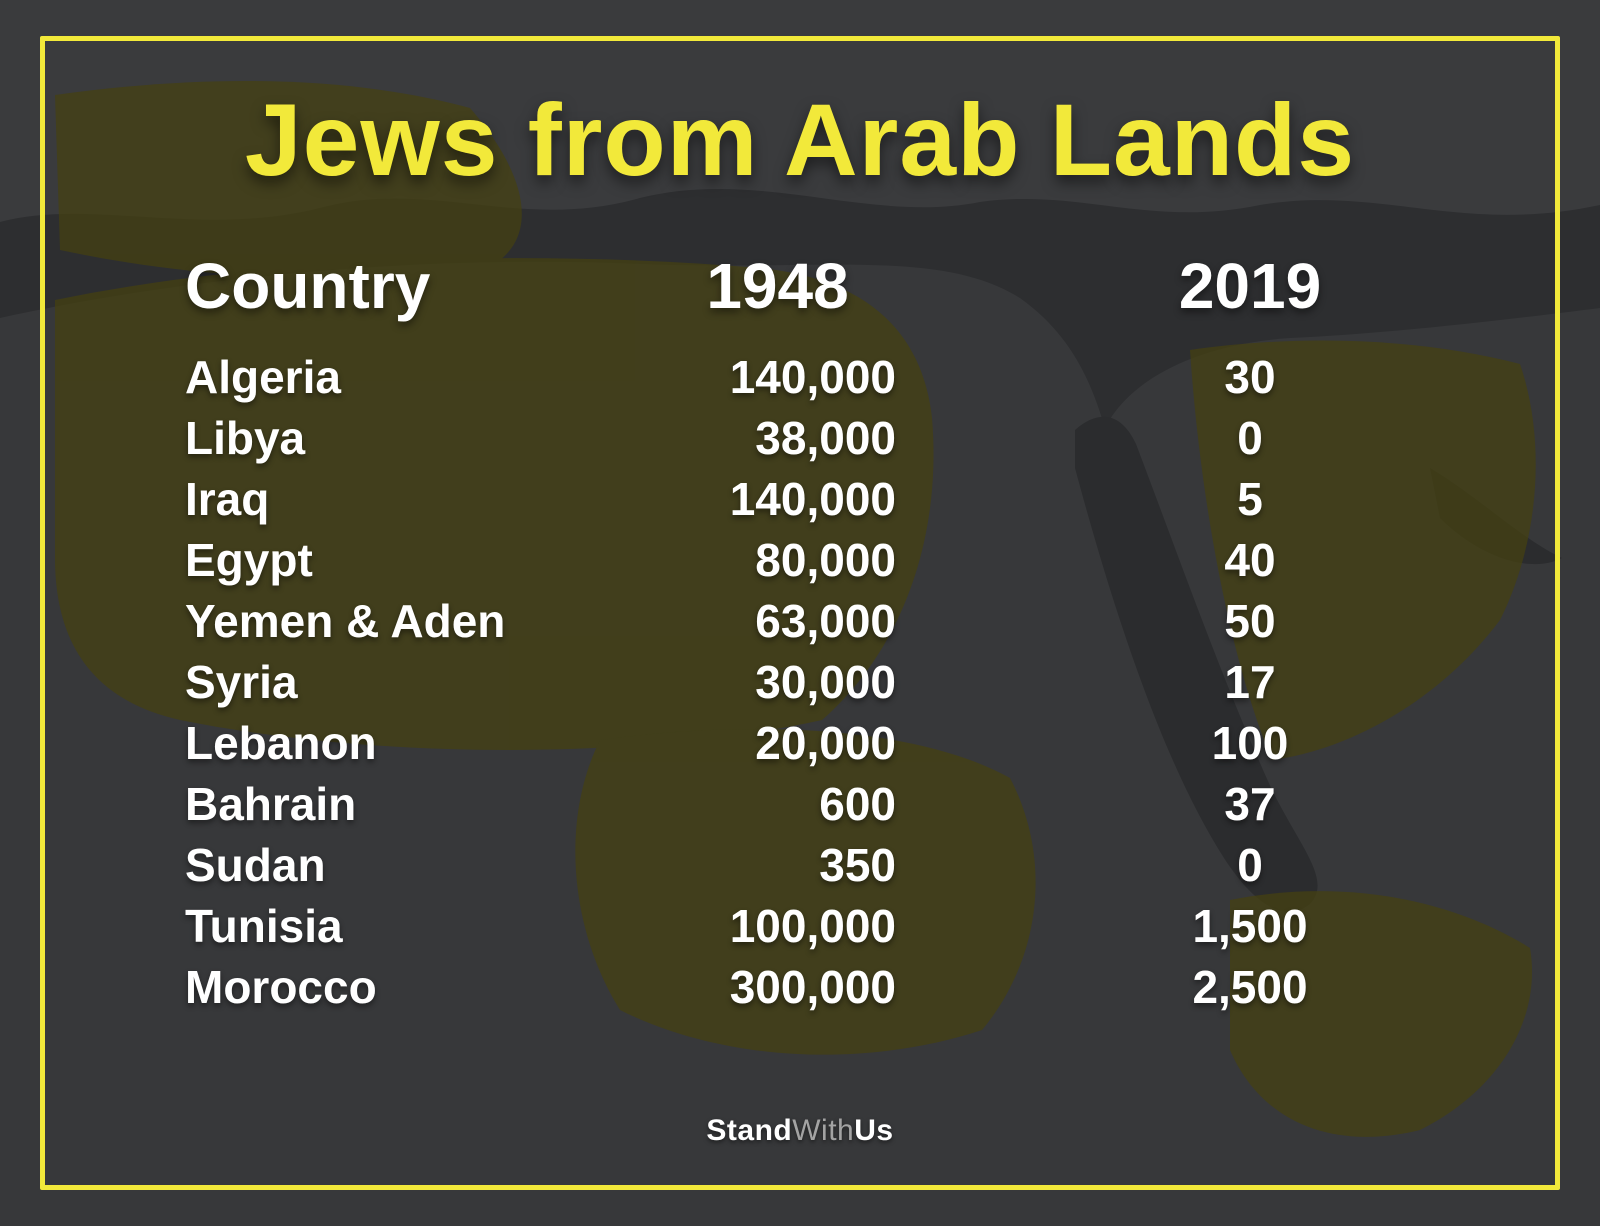 The width and height of the screenshot is (1600, 1226). Describe the element at coordinates (227, 498) in the screenshot. I see `country-cell: Iraq` at that location.